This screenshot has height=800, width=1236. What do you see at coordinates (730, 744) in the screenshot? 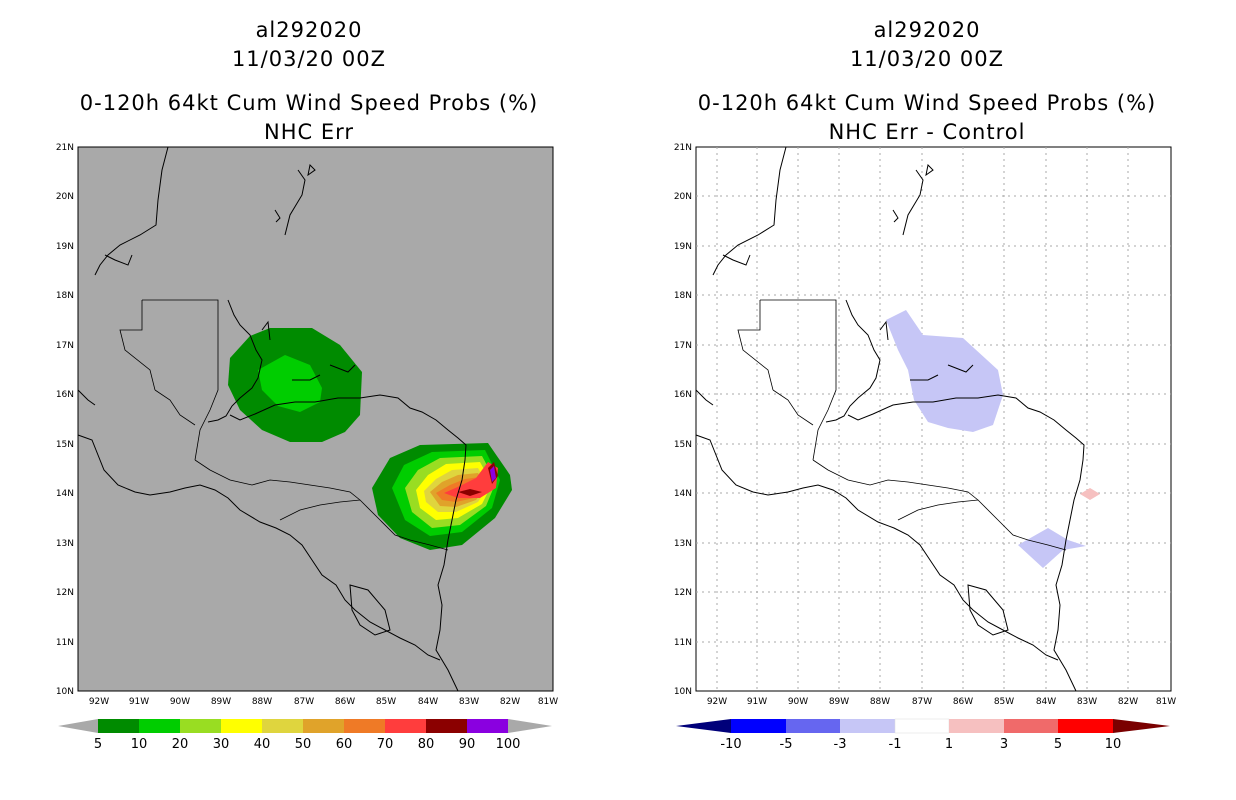
I see `cbar-label: -10` at bounding box center [730, 744].